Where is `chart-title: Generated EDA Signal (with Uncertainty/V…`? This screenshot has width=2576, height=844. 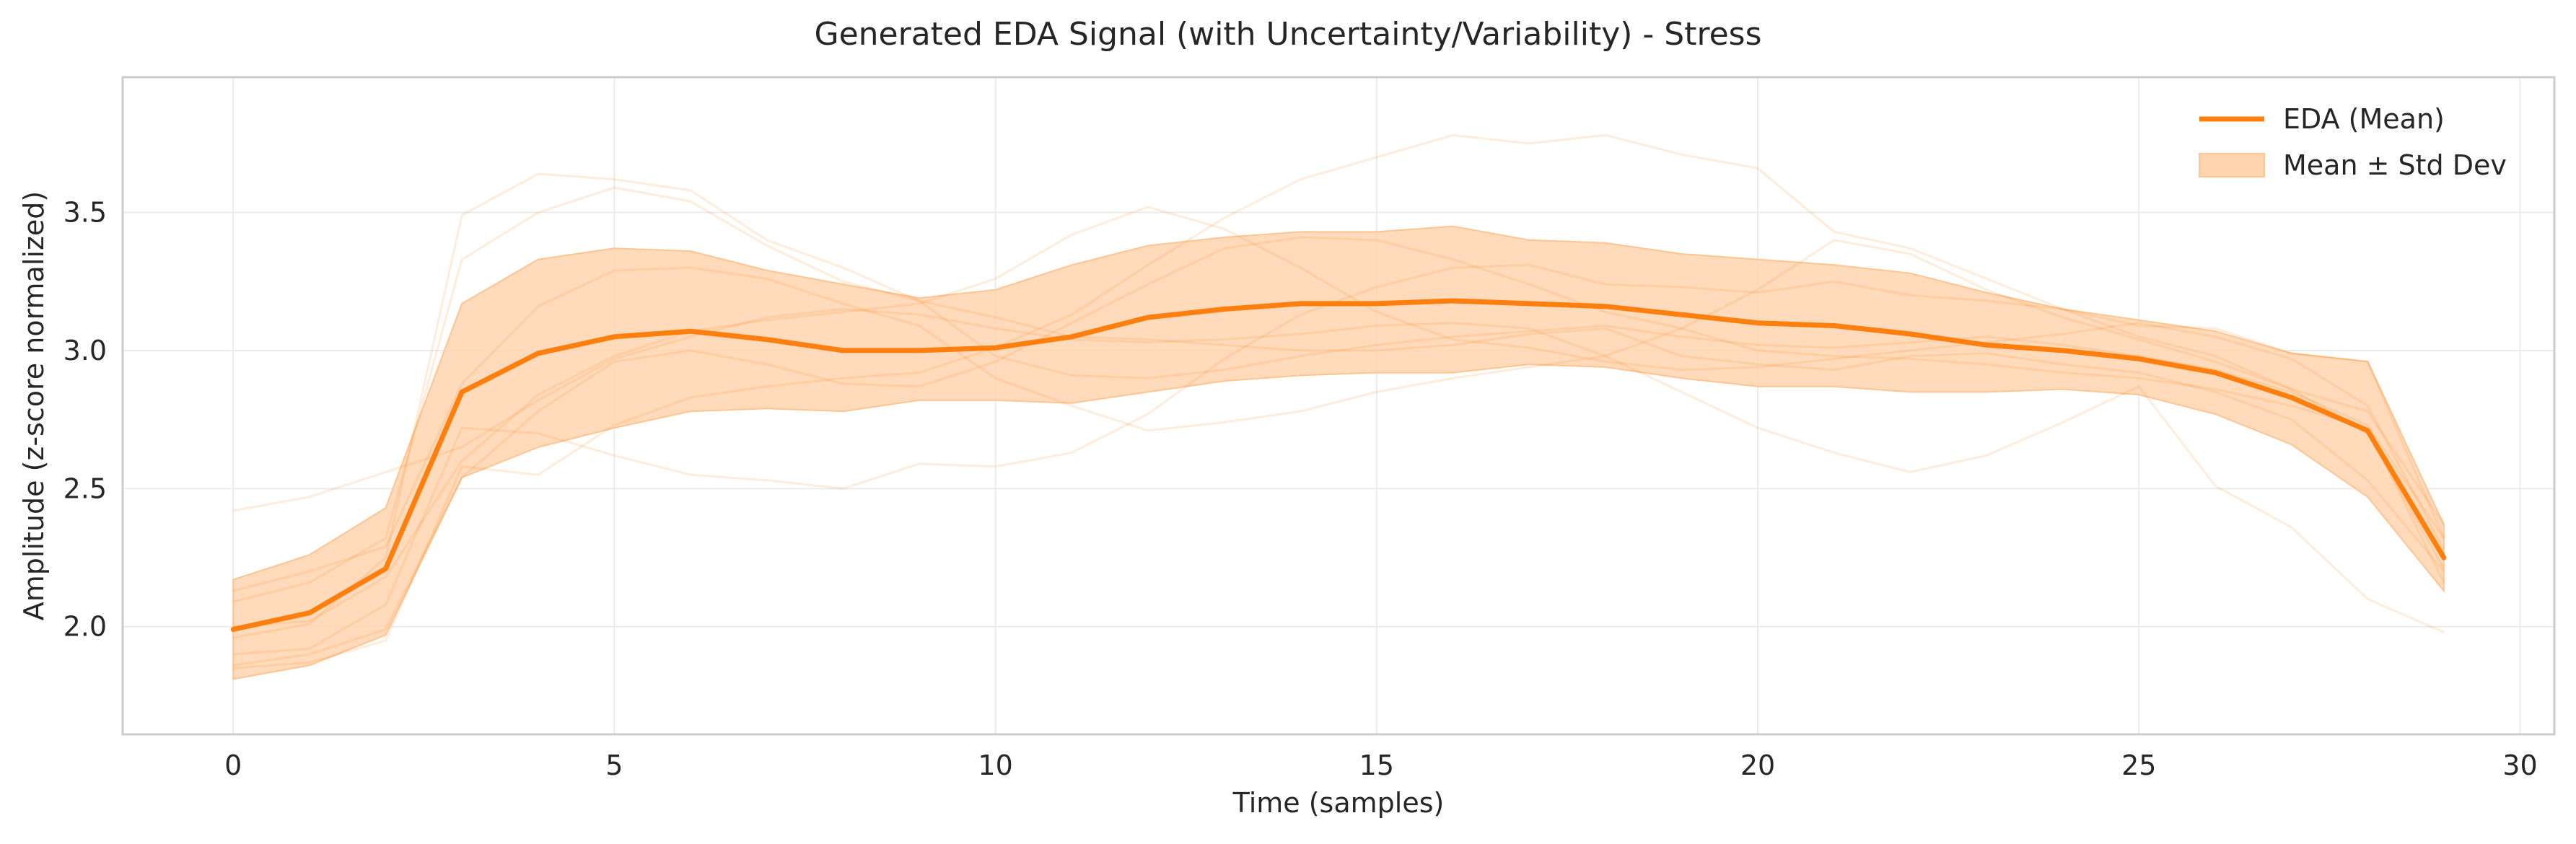
chart-title: Generated EDA Signal (with Uncertainty/V… is located at coordinates (1288, 34).